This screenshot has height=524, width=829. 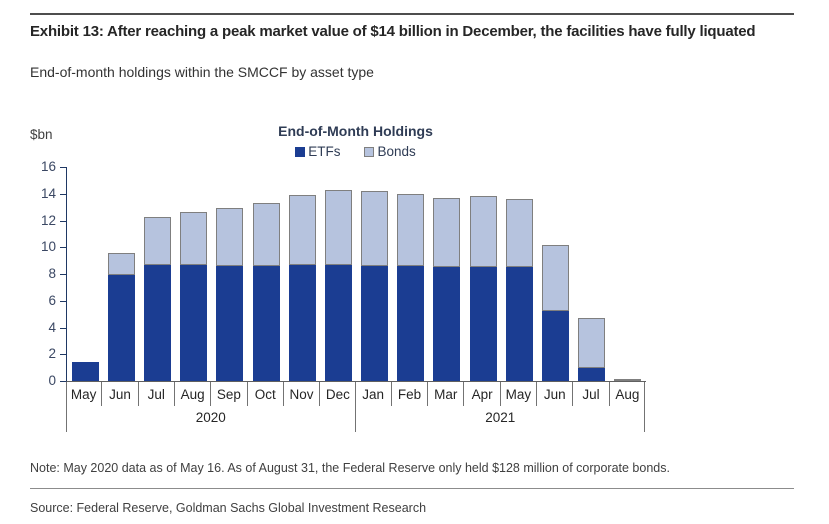 I want to click on chart-title: End-of-Month Holdings, so click(x=355, y=131).